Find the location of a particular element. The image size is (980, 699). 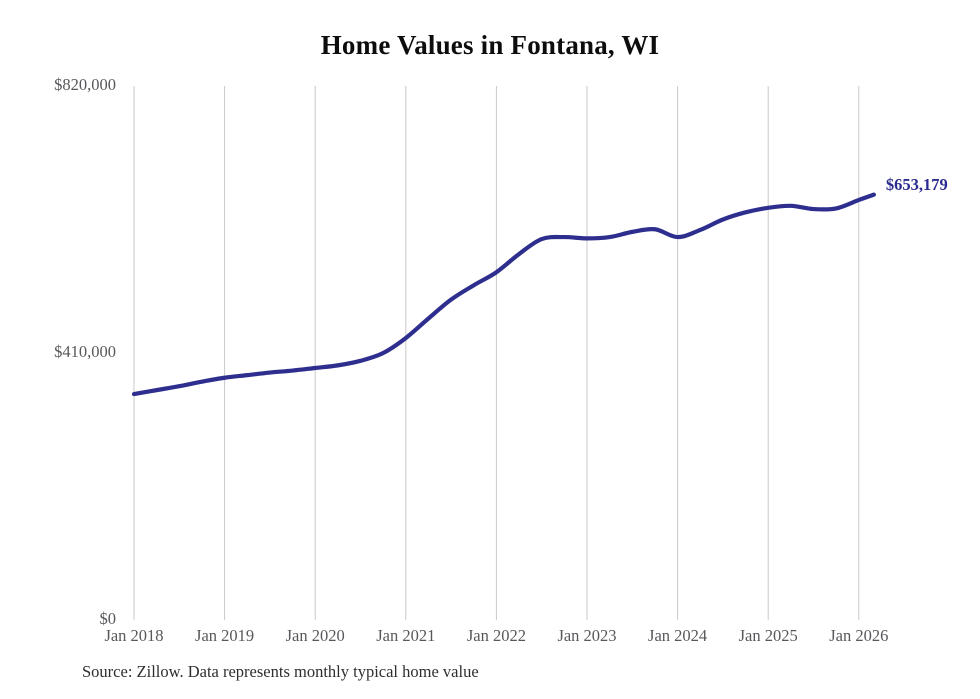

end-value-label: $653,179 is located at coordinates (916, 184).